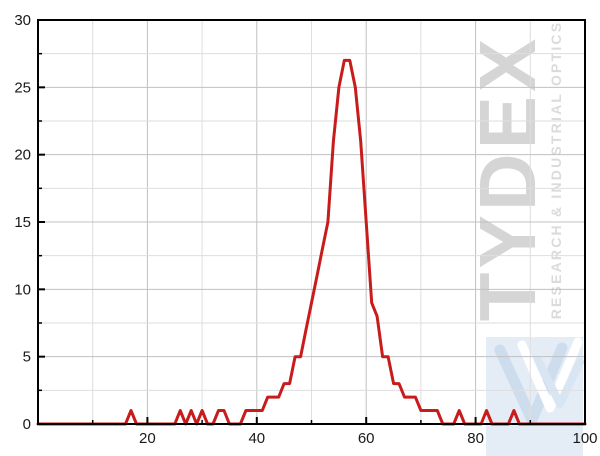  What do you see at coordinates (584, 438) in the screenshot?
I see `x-tick-label: 100` at bounding box center [584, 438].